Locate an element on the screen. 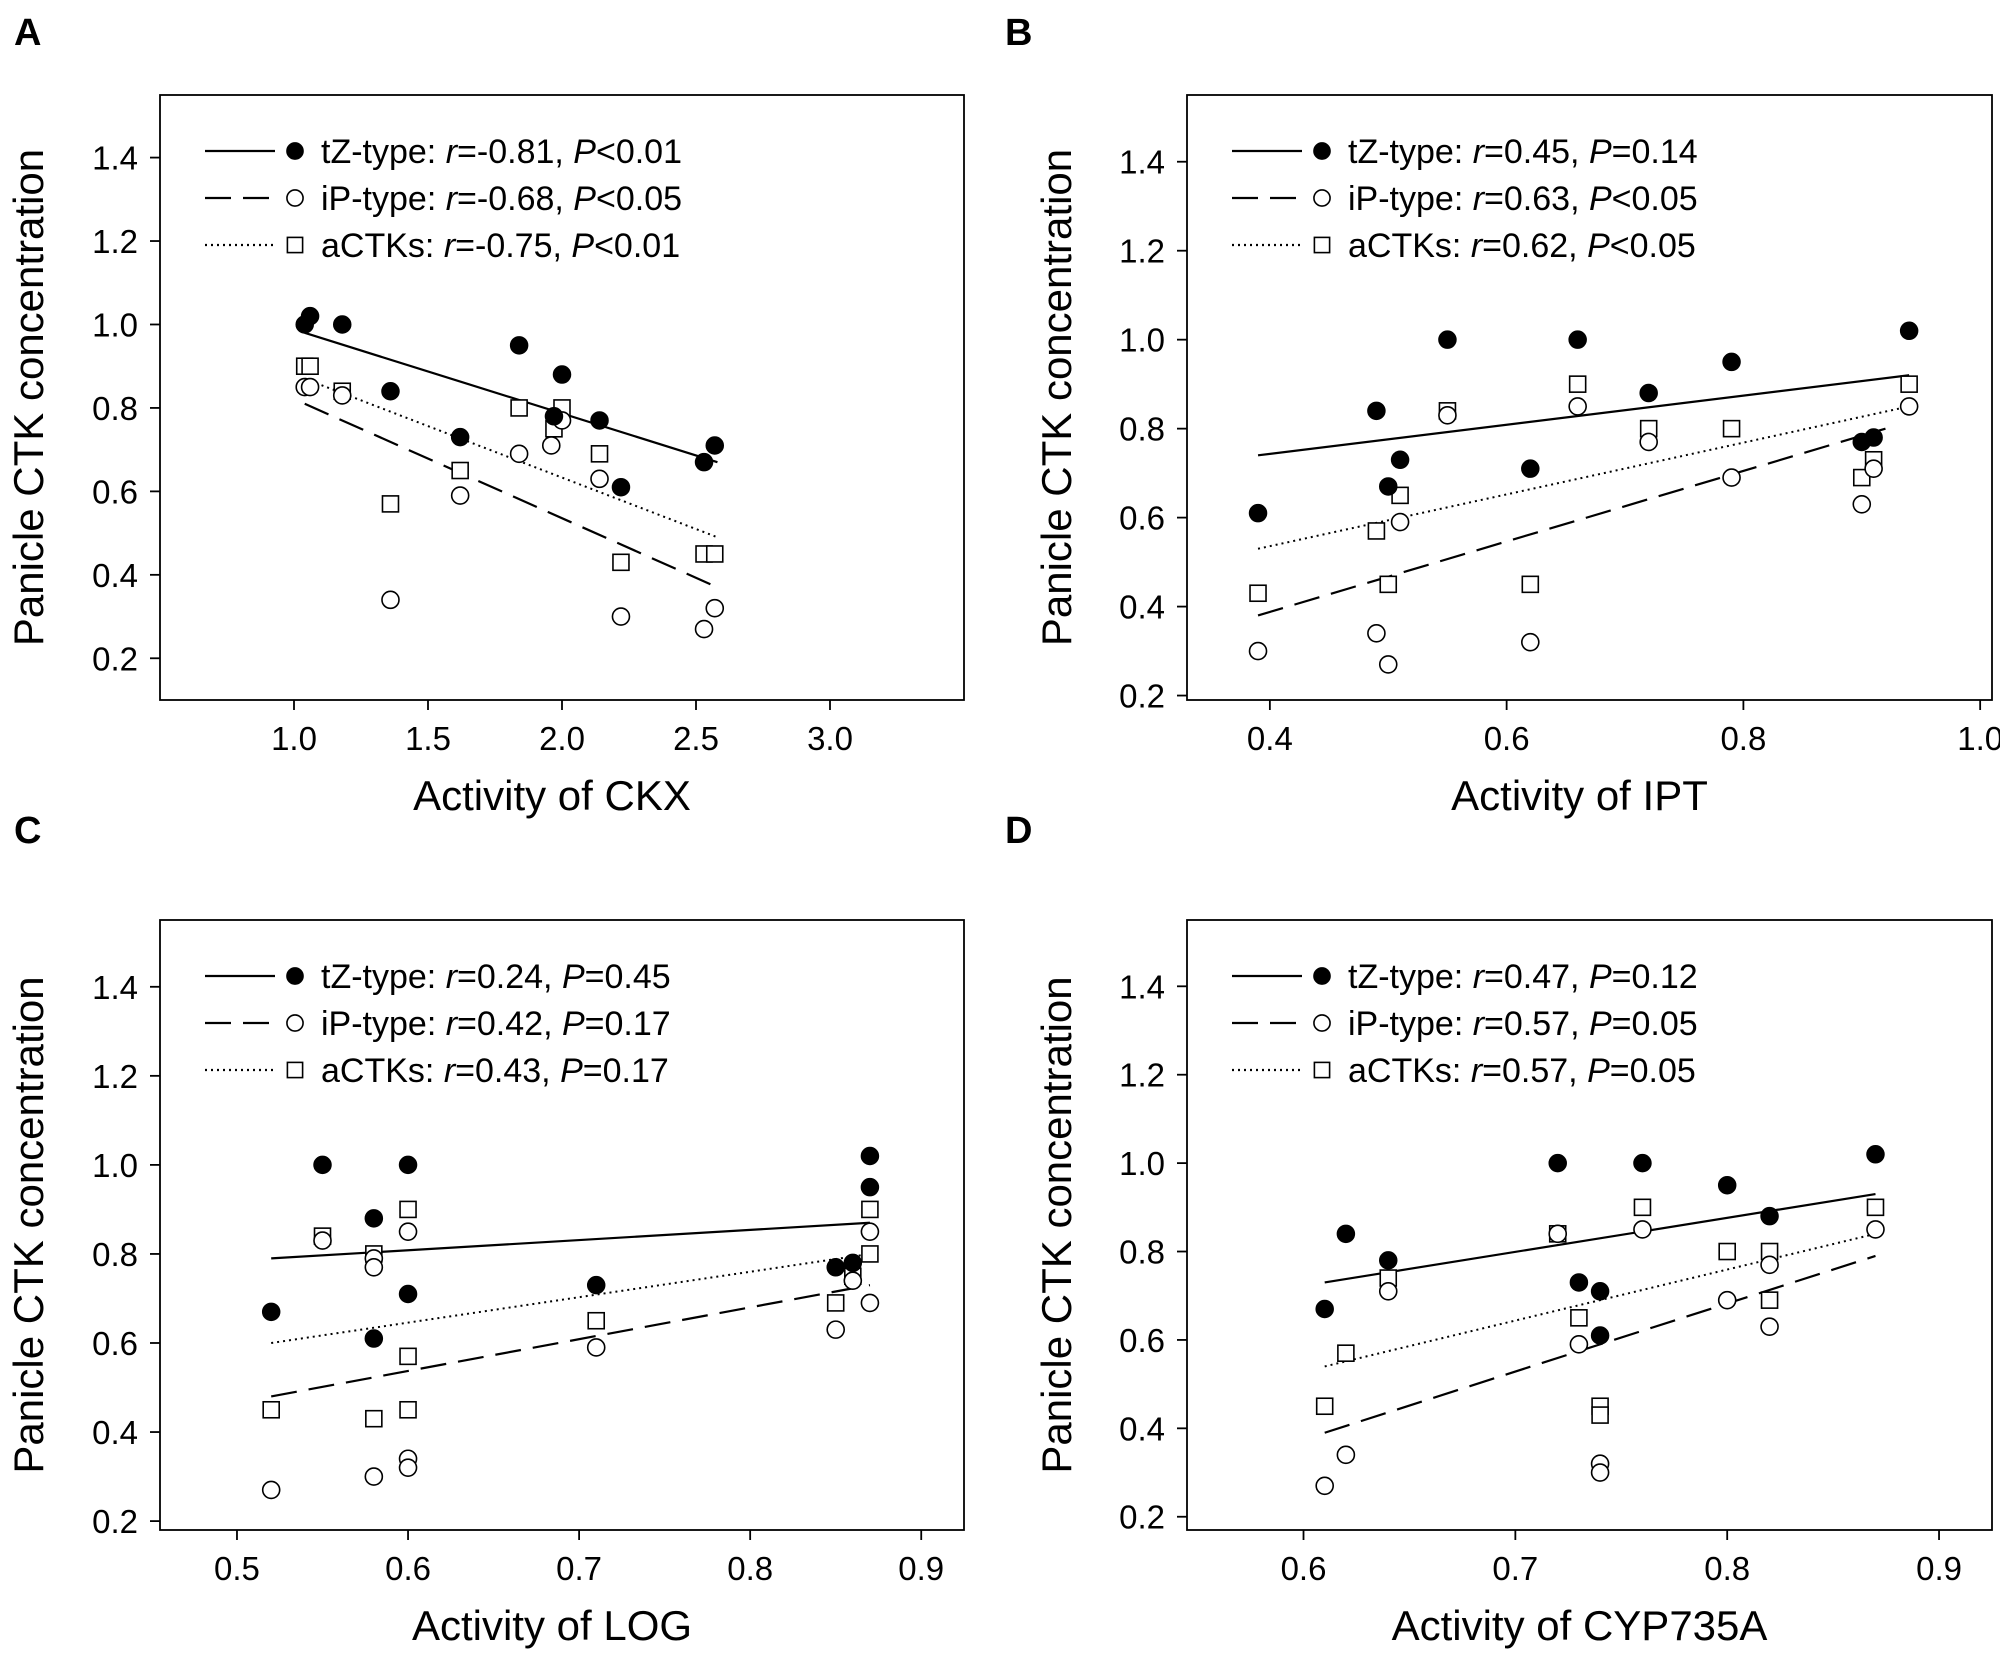 The image size is (2000, 1655). legend-entry: aCTKs: r=0.62, P<0.05 is located at coordinates (1522, 246).